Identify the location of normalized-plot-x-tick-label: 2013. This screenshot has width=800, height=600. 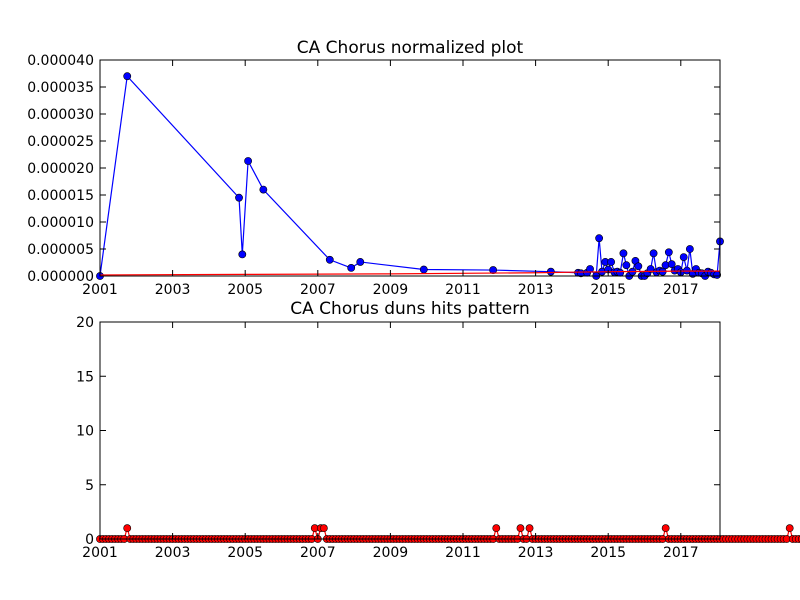
(536, 290).